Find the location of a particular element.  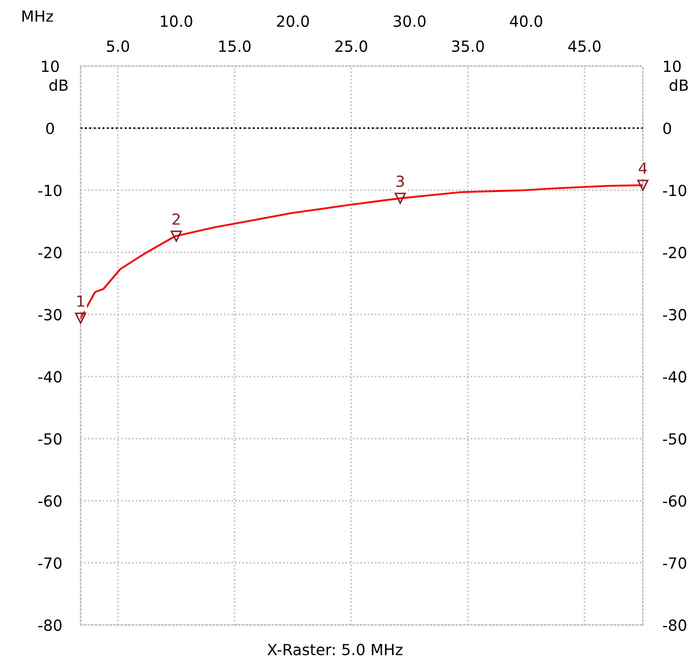

y2-tick-label: -20 is located at coordinates (674, 252).